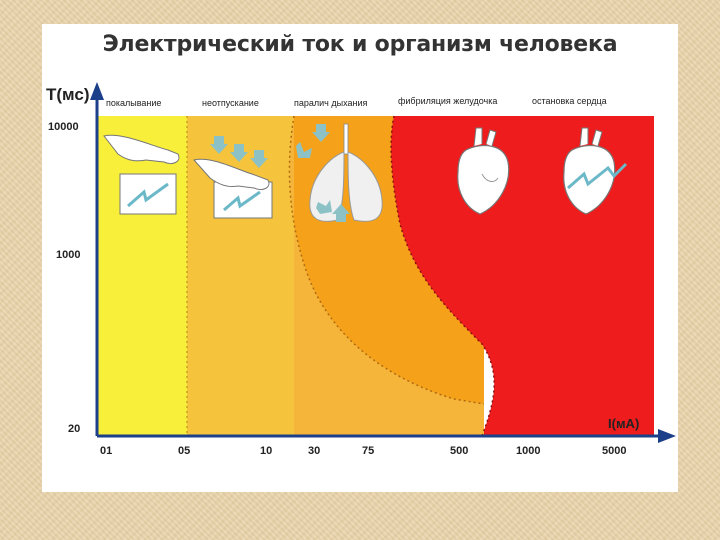 This screenshot has height=540, width=720. I want to click on x-tick-500: 500, so click(459, 451).